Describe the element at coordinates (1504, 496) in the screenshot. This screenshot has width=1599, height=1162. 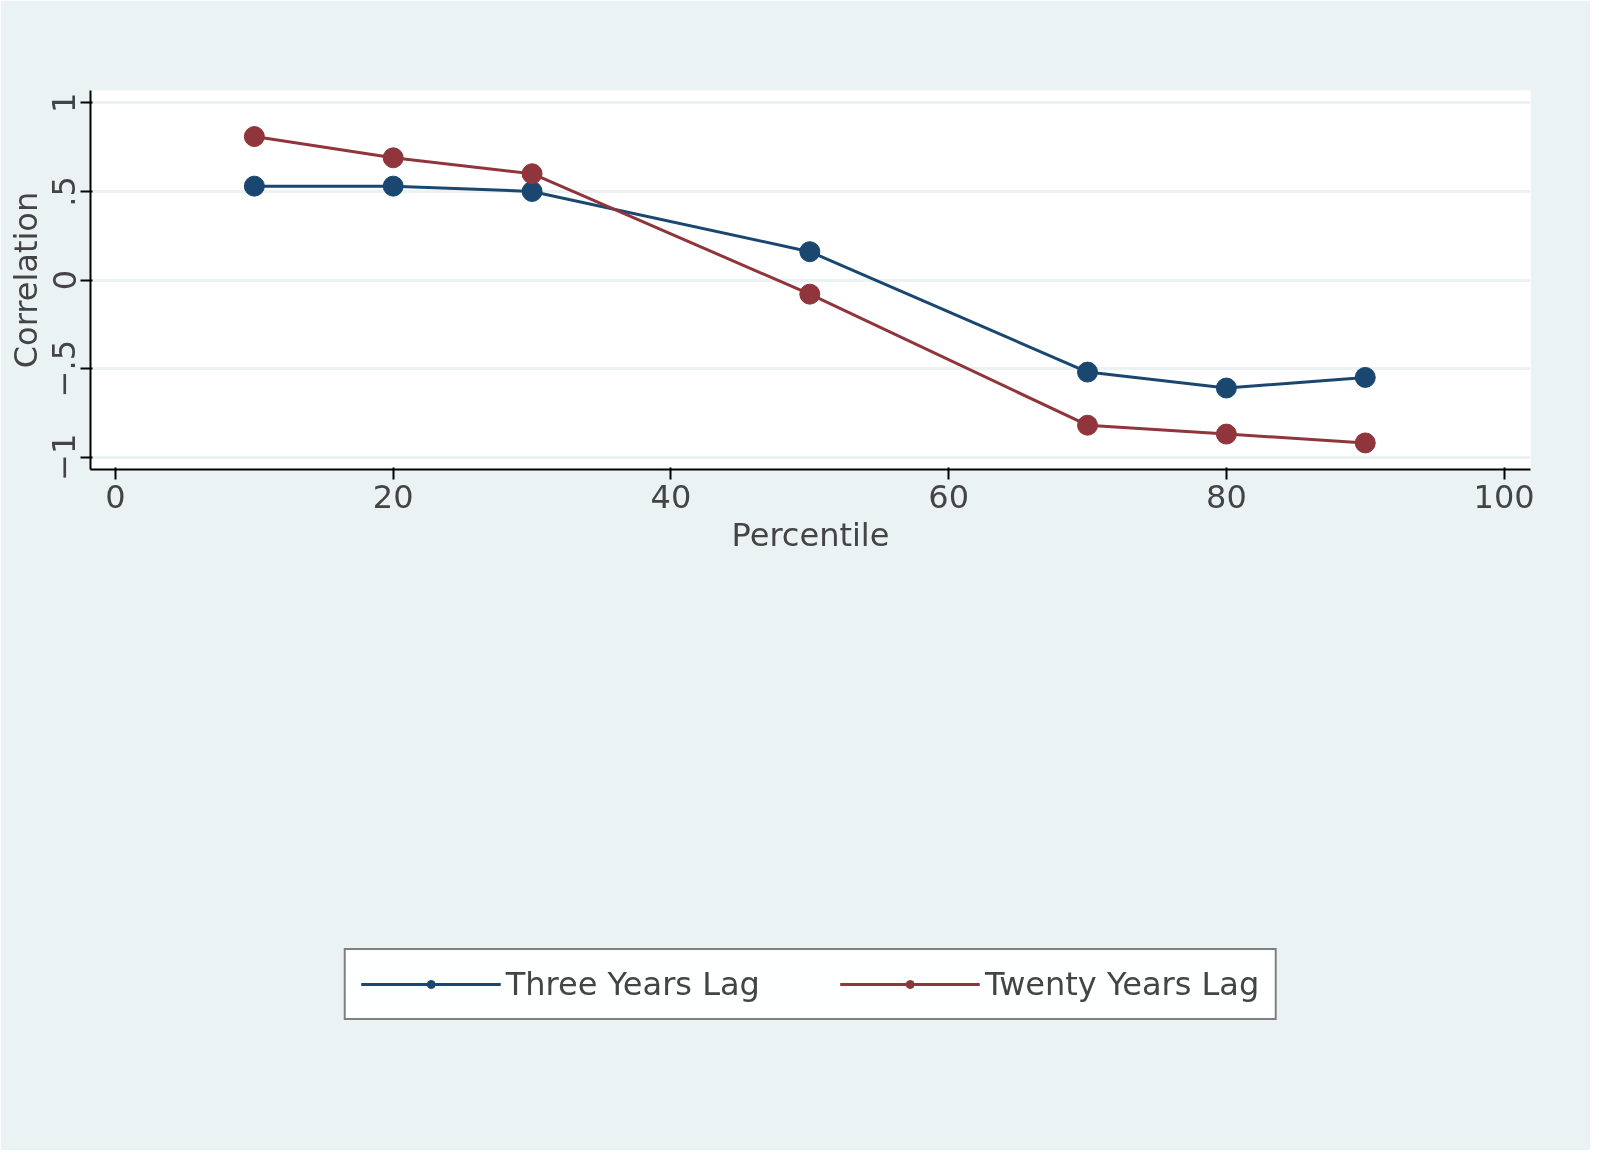
I see `x-tick-label: 100` at that location.